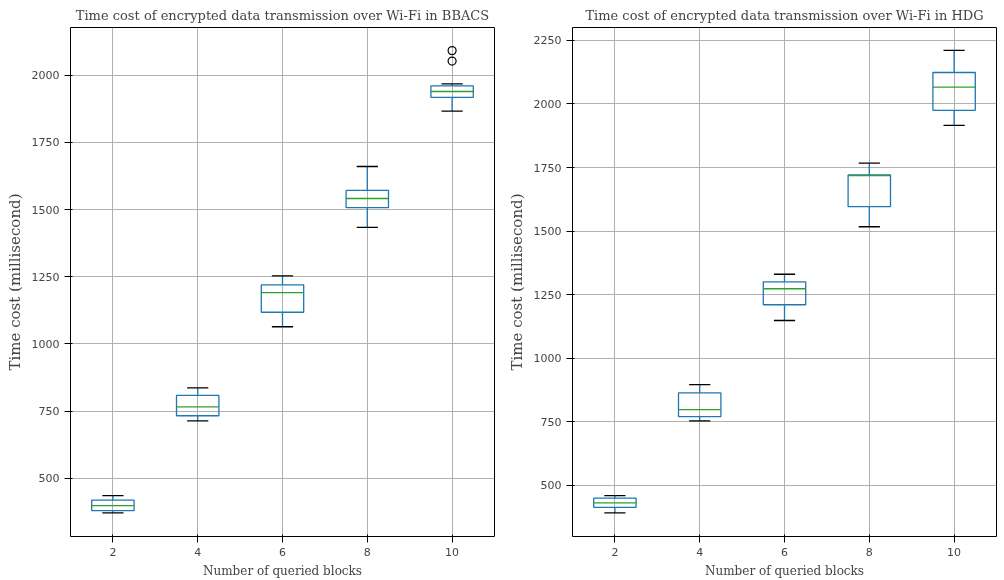 The width and height of the screenshot is (1004, 580). What do you see at coordinates (547, 41) in the screenshot?
I see `y-tick-label: 2250` at bounding box center [547, 41].